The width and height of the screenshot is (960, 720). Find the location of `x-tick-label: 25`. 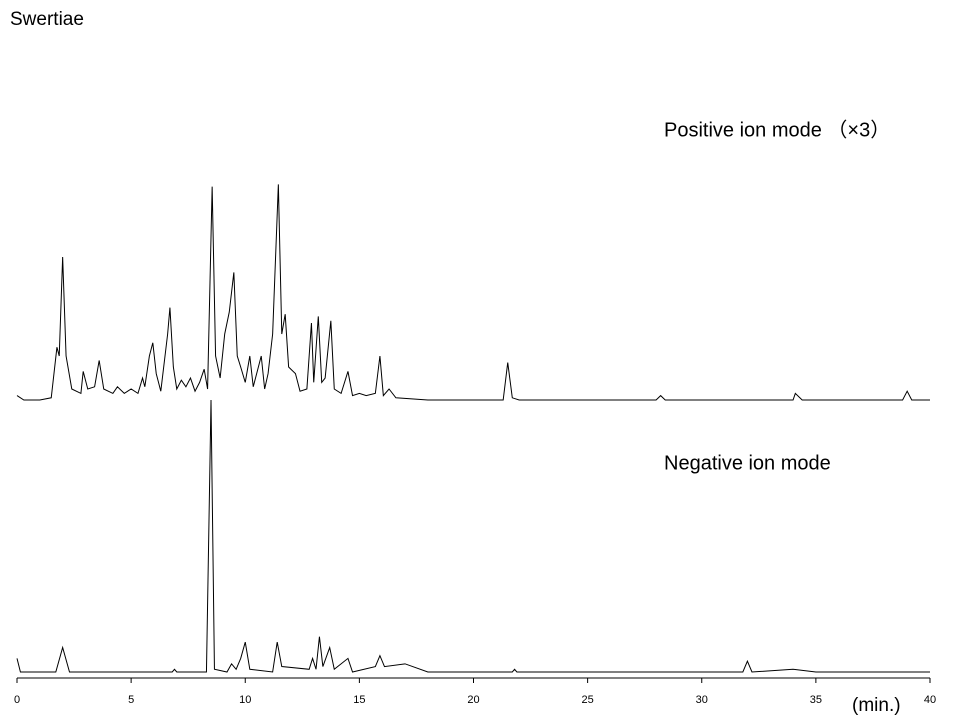

x-tick-label: 25 is located at coordinates (588, 700).